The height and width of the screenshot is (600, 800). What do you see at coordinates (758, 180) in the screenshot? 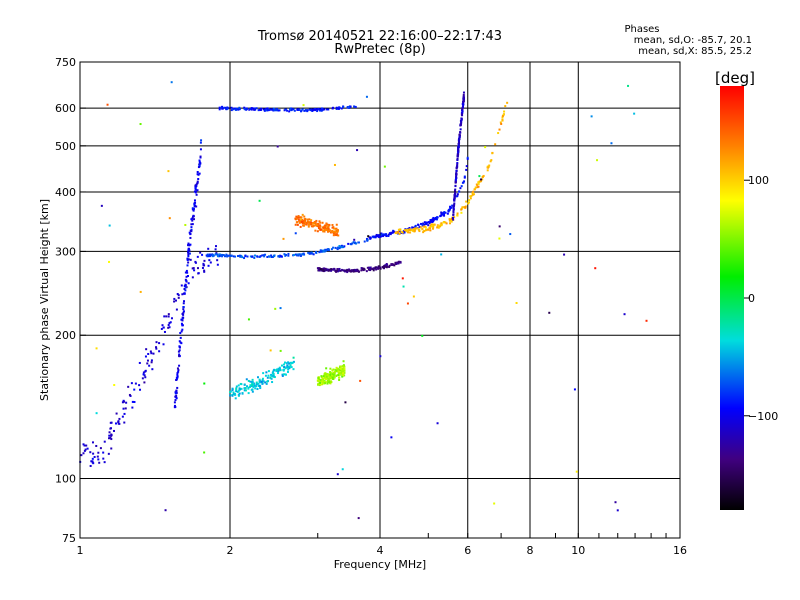
I see `colorbar-tick-label: 100` at bounding box center [758, 180].